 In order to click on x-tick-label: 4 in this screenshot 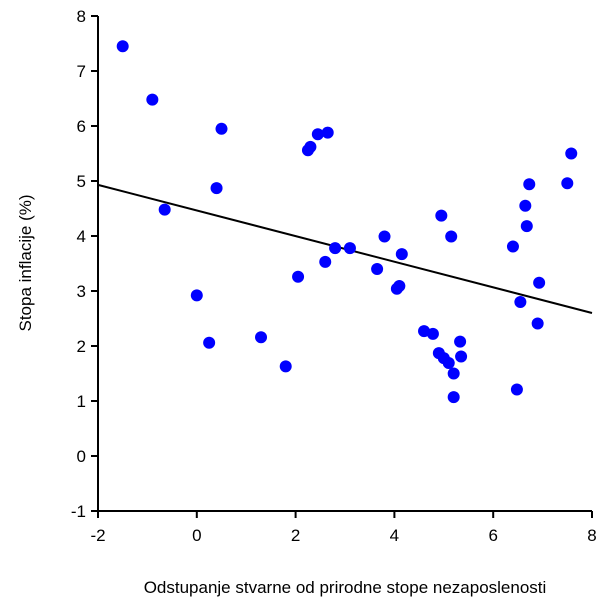, I will do `click(394, 535)`.